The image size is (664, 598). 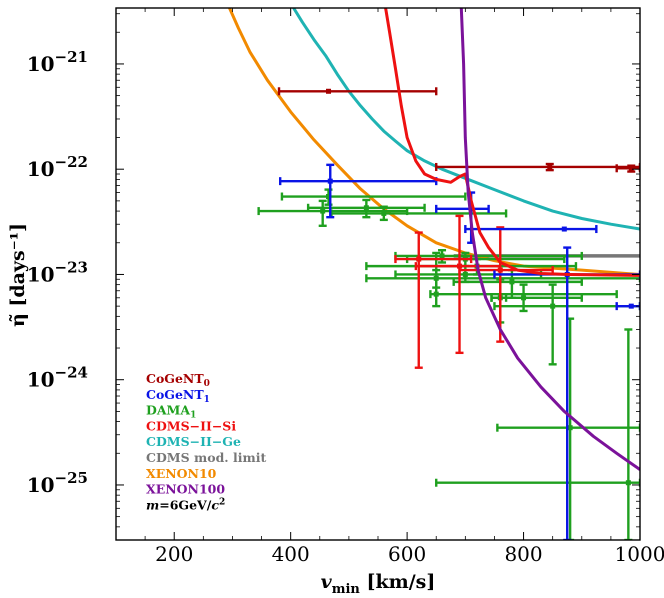 What do you see at coordinates (398, 582) in the screenshot?
I see `x-axis-title-unit: [km/s]` at bounding box center [398, 582].